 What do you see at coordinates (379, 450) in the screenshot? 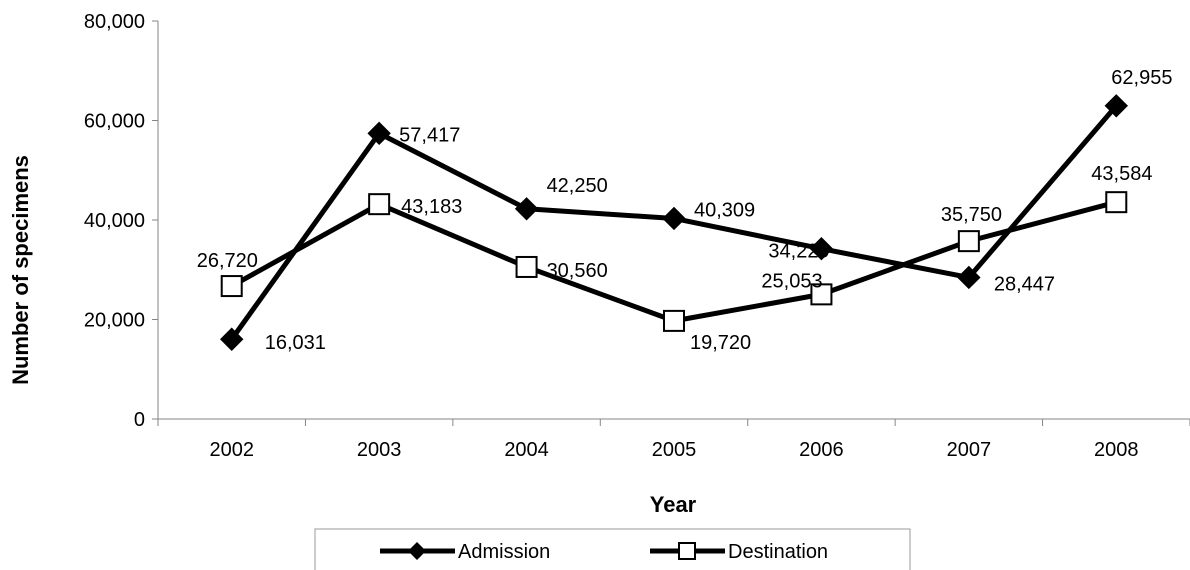
I see `x-tick-label: 2003` at bounding box center [379, 450].